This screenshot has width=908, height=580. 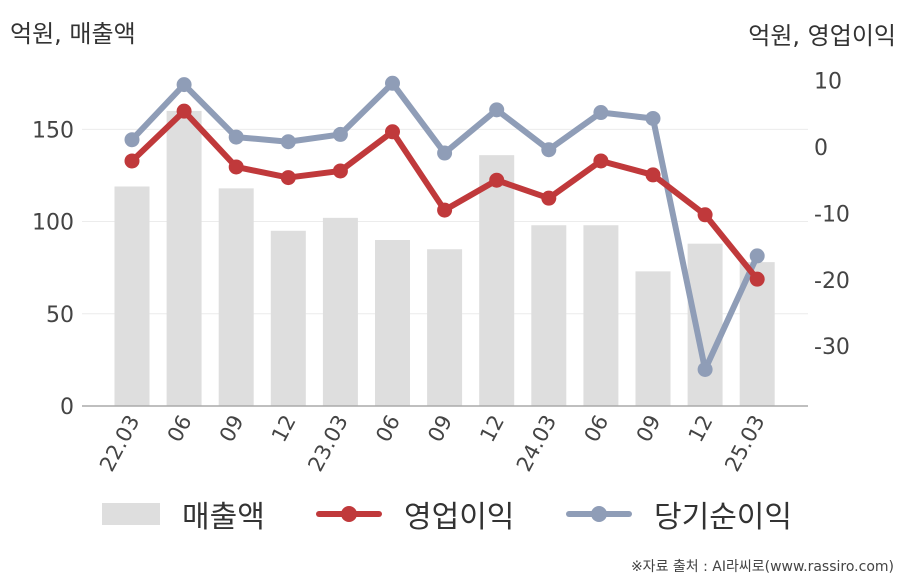 I want to click on x-tick-label: 23.03, so click(x=327, y=443).